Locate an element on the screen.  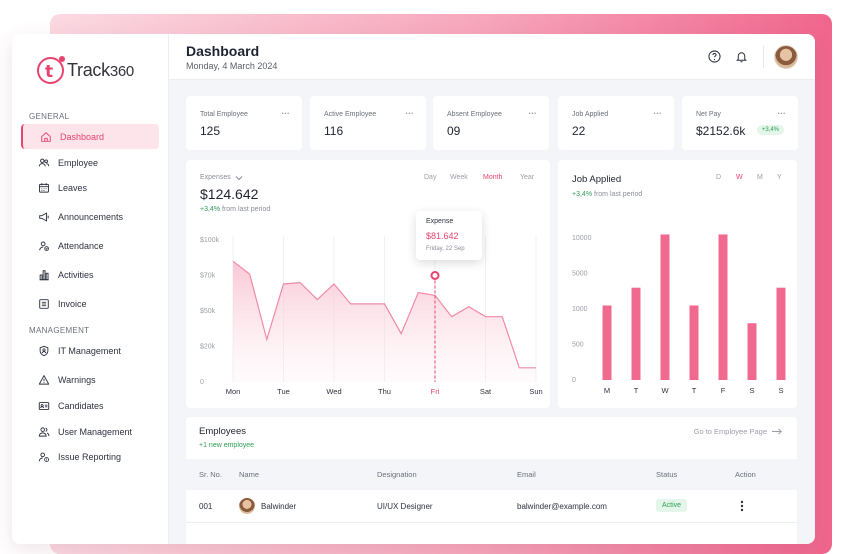
x-tick-label: M is located at coordinates (607, 390).